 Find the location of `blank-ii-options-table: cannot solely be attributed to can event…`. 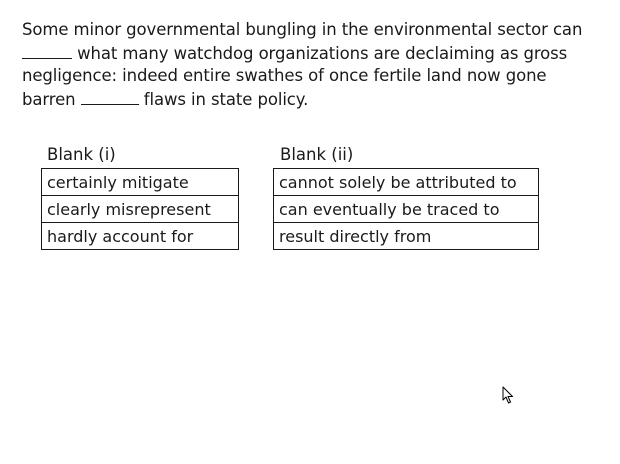

blank-ii-options-table: cannot solely be attributed to can event… is located at coordinates (406, 209).